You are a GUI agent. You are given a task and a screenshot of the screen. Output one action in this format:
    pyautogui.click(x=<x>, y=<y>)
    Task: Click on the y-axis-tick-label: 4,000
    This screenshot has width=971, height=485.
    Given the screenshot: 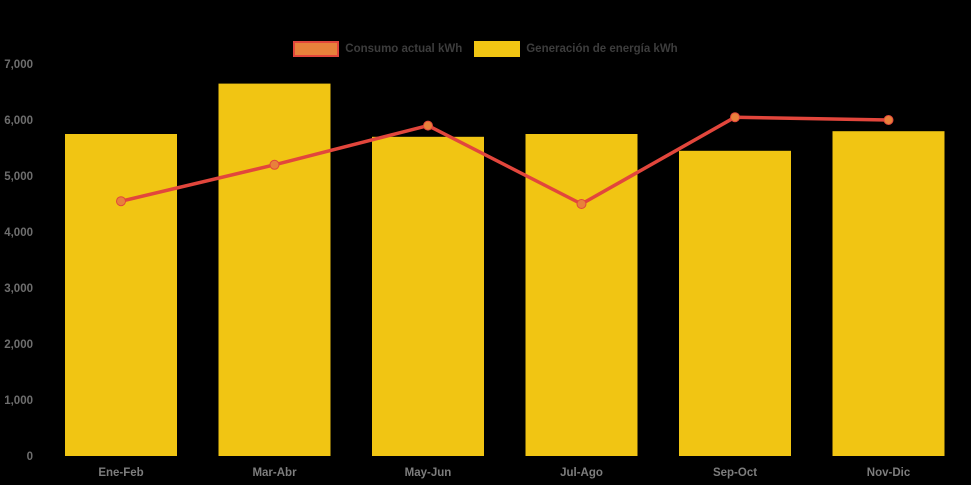 What is the action you would take?
    pyautogui.click(x=18, y=233)
    